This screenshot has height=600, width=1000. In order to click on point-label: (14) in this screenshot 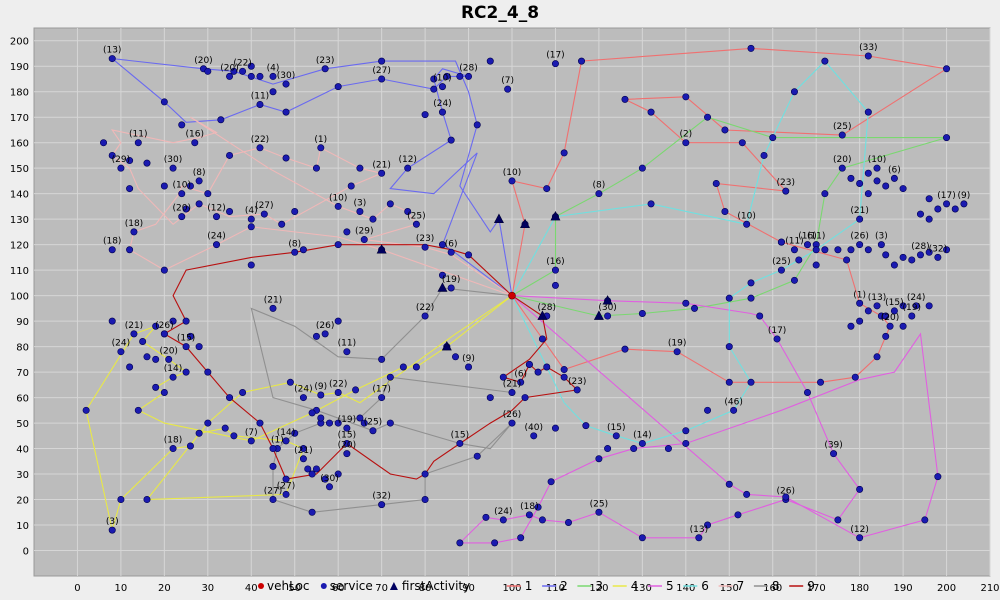, I will do `click(642, 435)`.